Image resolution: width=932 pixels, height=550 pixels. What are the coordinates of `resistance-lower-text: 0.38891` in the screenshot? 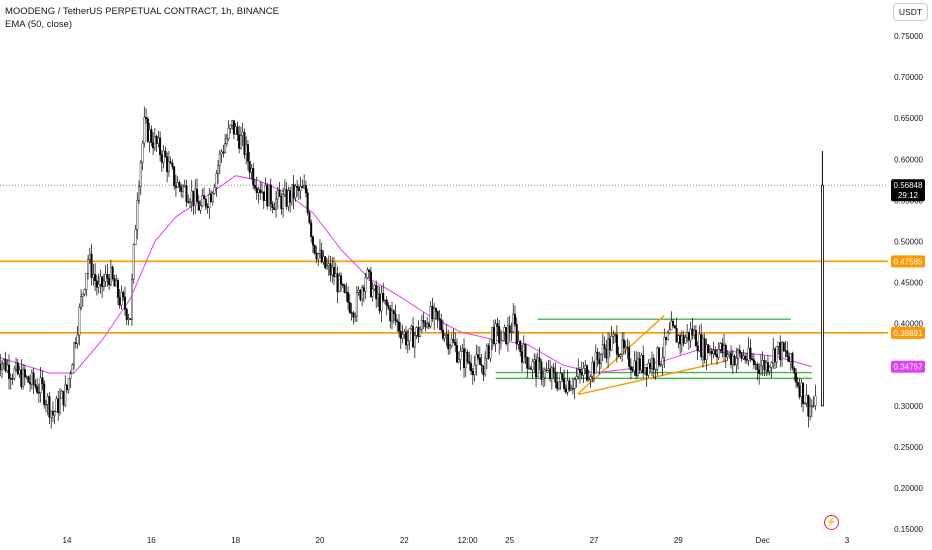 It's located at (908, 333).